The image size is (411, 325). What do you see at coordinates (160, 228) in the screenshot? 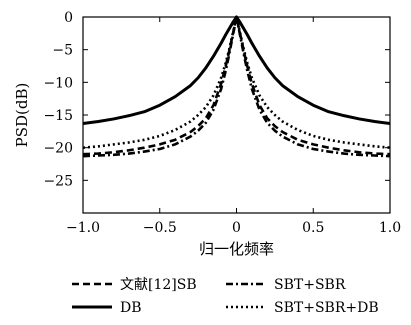
I see `x-tick-label: −0.5` at bounding box center [160, 228].